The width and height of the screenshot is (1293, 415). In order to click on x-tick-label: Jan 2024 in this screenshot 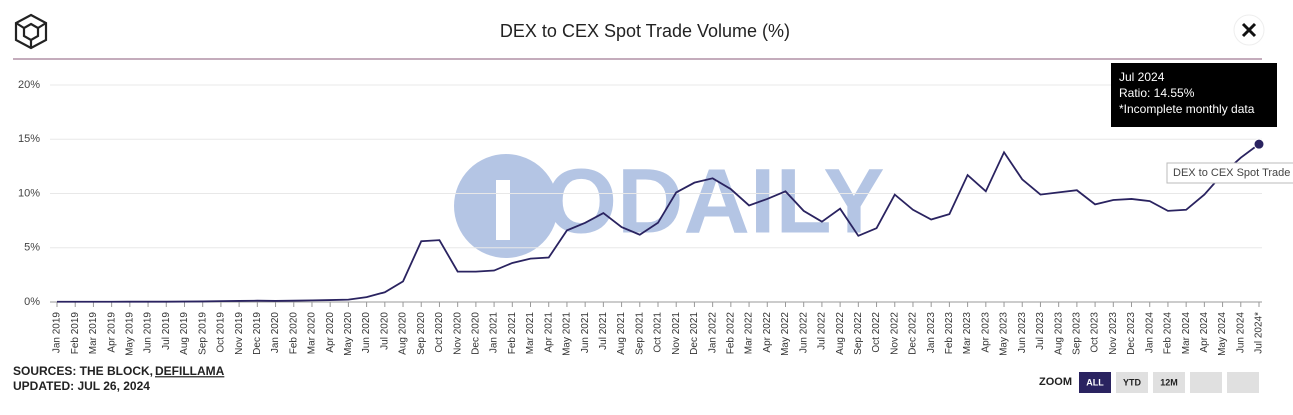, I will do `click(1149, 333)`.